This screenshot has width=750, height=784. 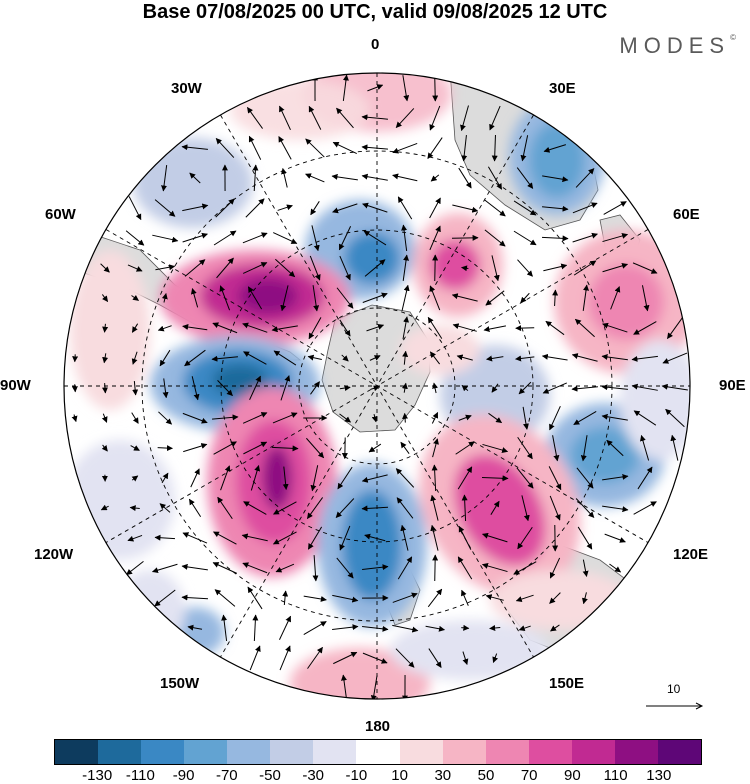 What do you see at coordinates (186, 89) in the screenshot?
I see `lon-label-30w: 30W` at bounding box center [186, 89].